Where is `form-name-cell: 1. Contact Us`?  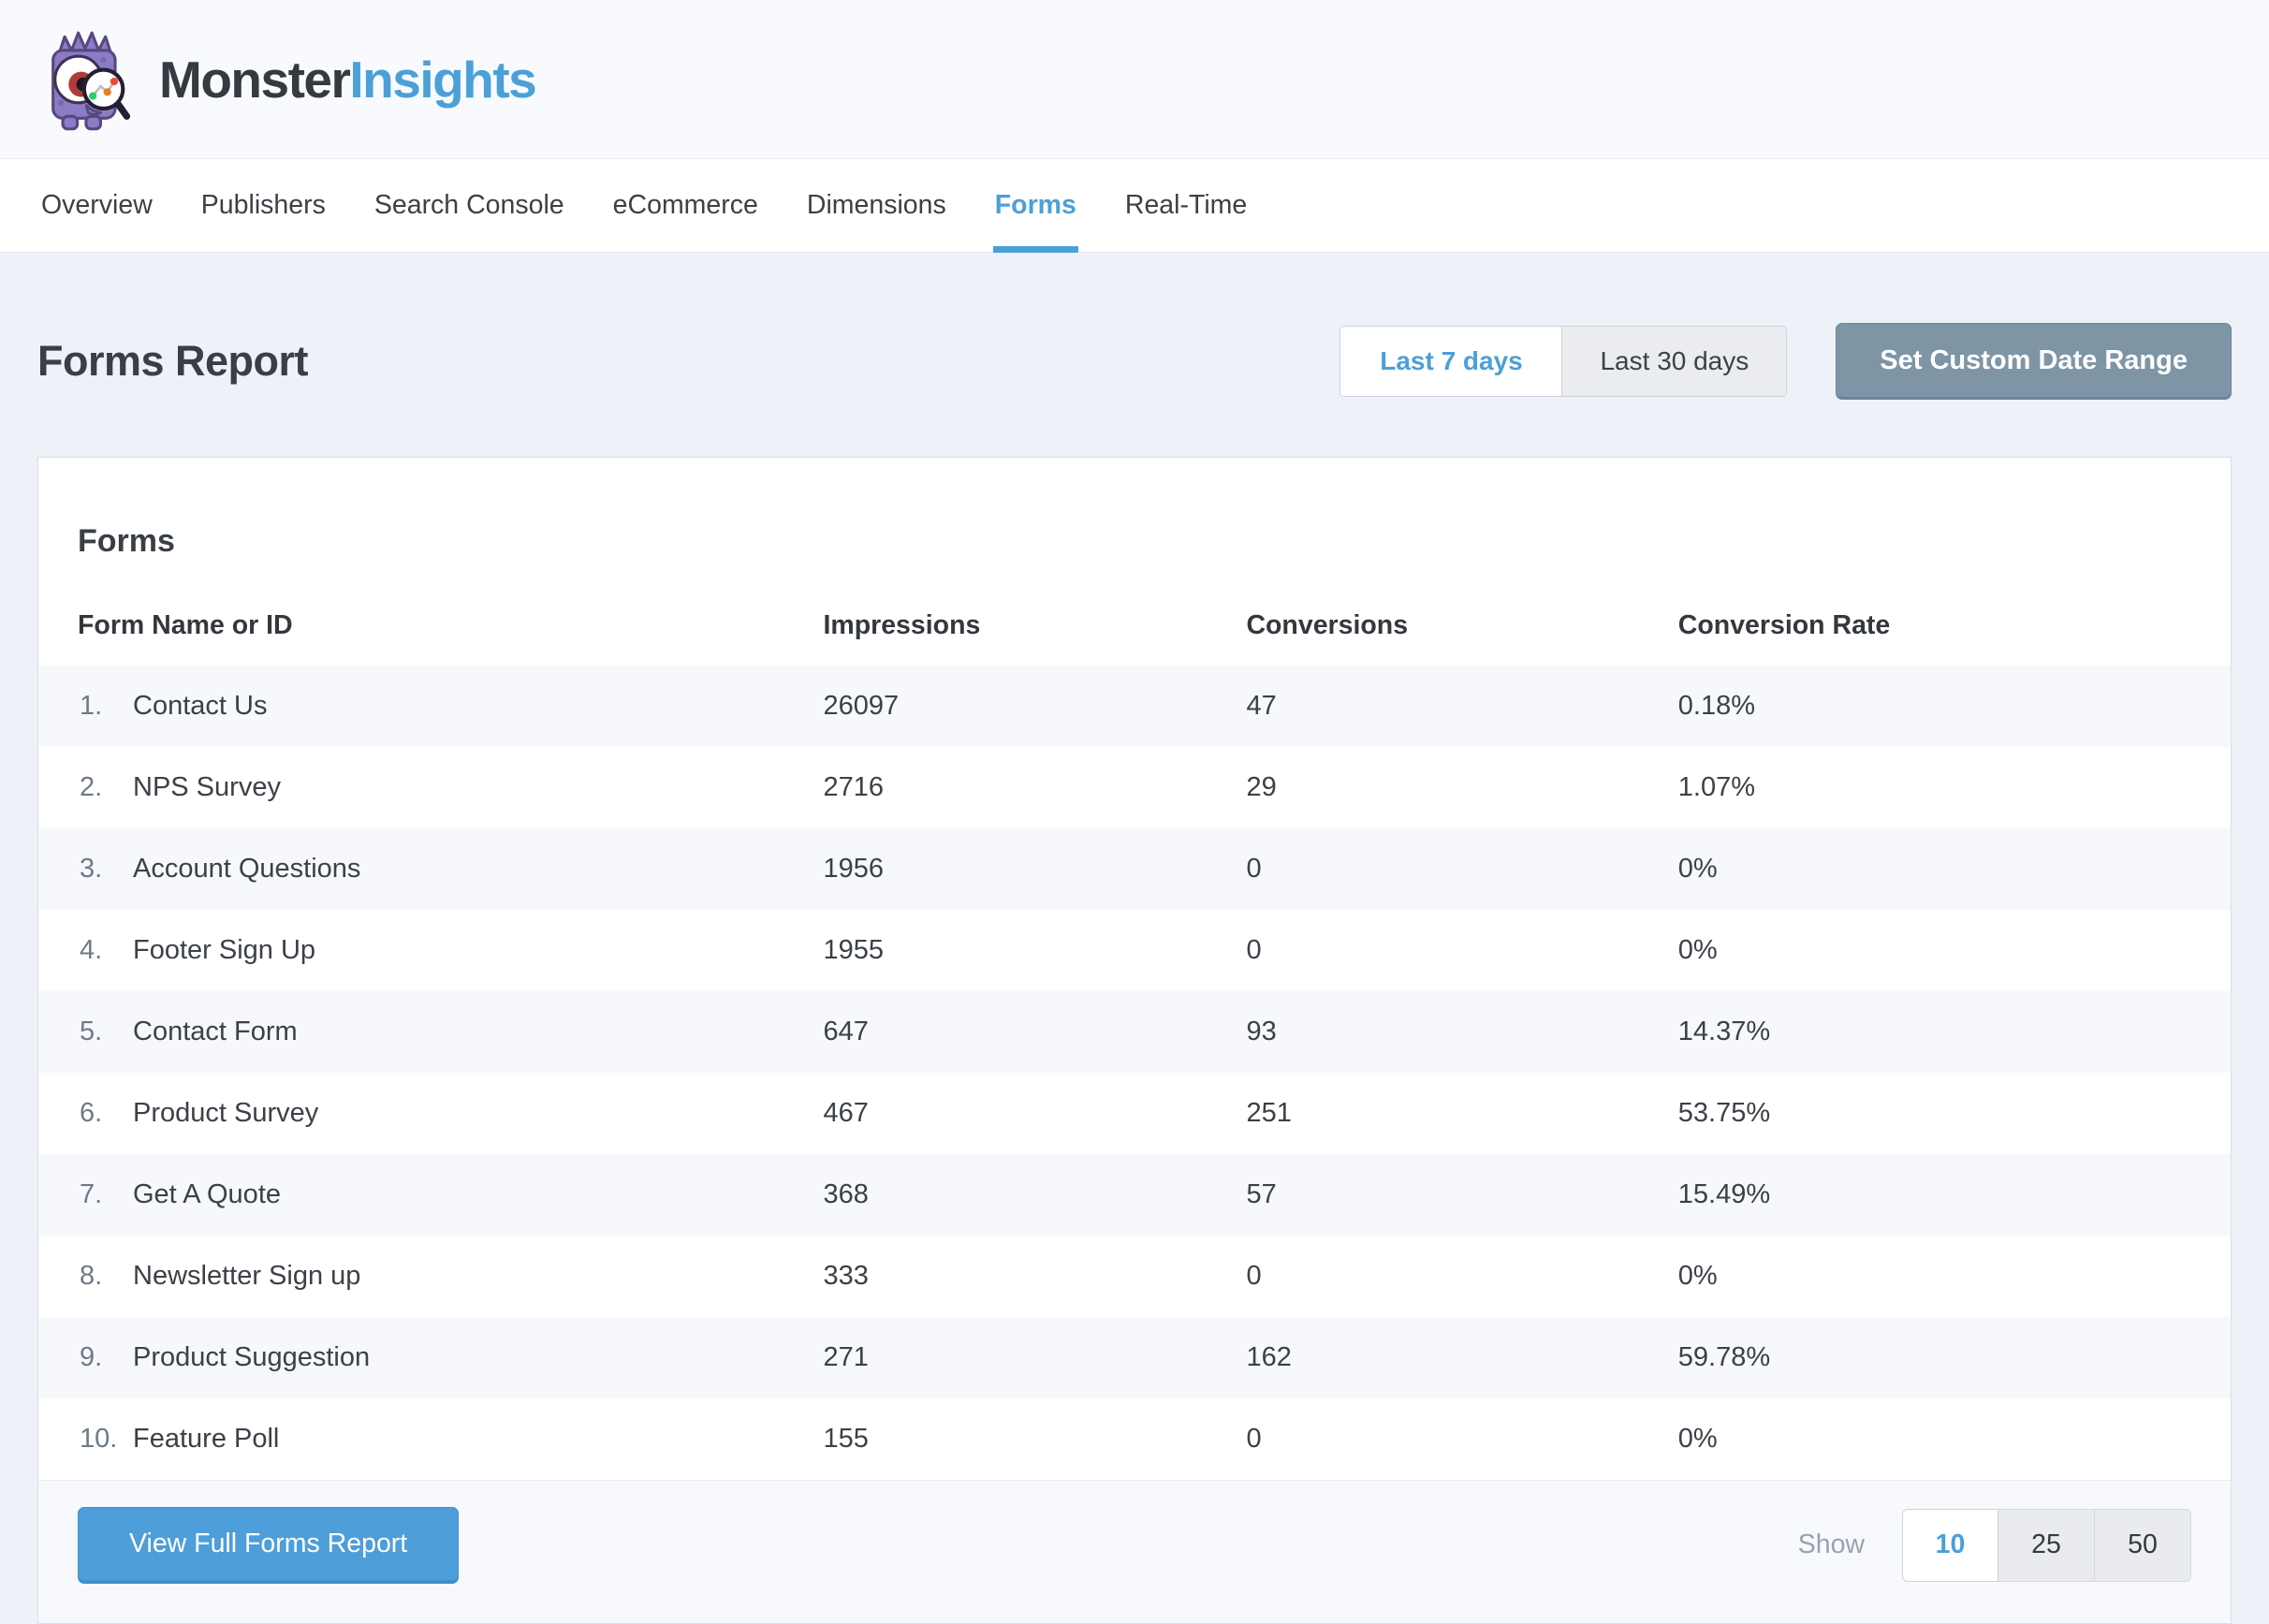 form-name-cell: 1. Contact Us is located at coordinates (430, 706).